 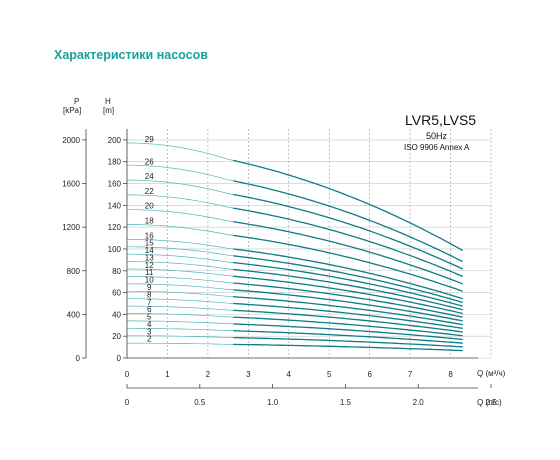 What do you see at coordinates (72, 110) in the screenshot?
I see `y-outer-axis-unit: [kPa]` at bounding box center [72, 110].